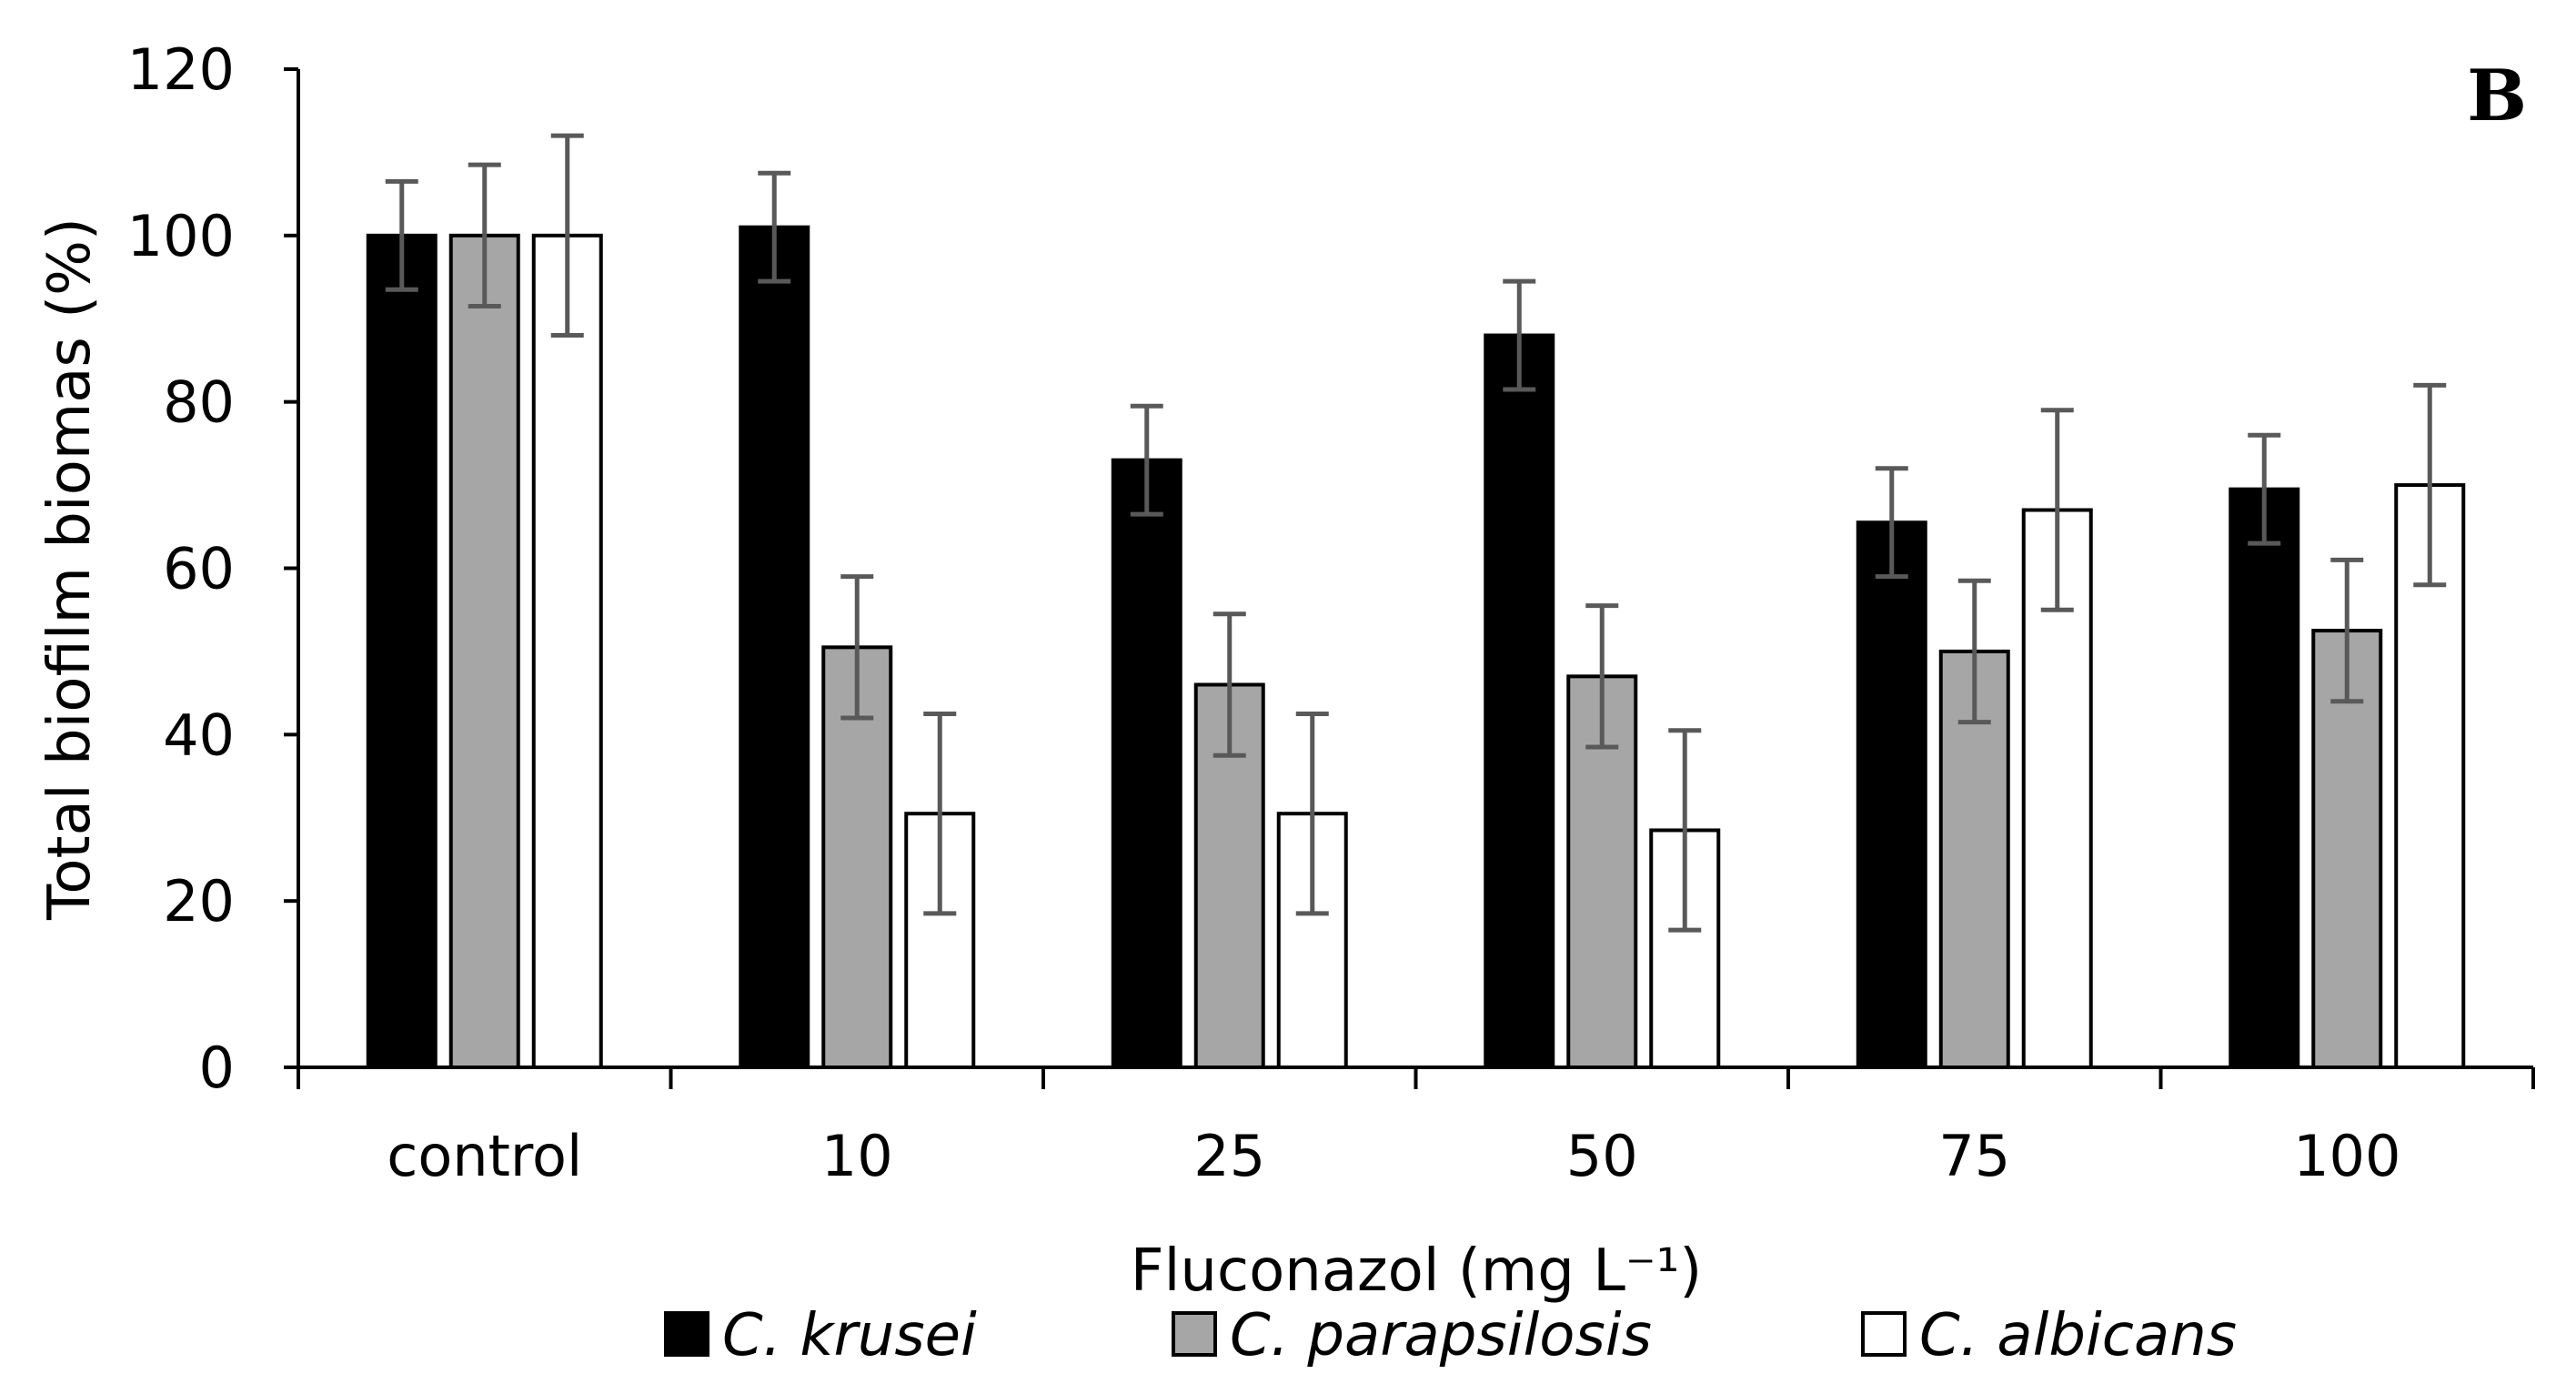 This screenshot has width=2576, height=1394. I want to click on error-bar-c-albicans-control, so click(567, 235).